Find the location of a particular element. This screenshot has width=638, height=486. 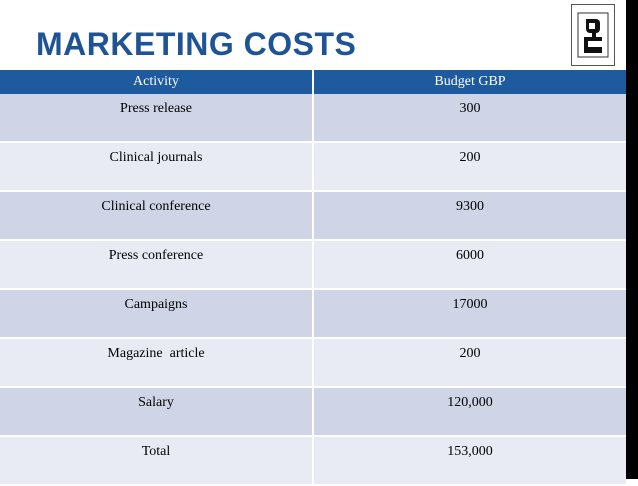

activity-label: Clinical conference is located at coordinates (156, 206).